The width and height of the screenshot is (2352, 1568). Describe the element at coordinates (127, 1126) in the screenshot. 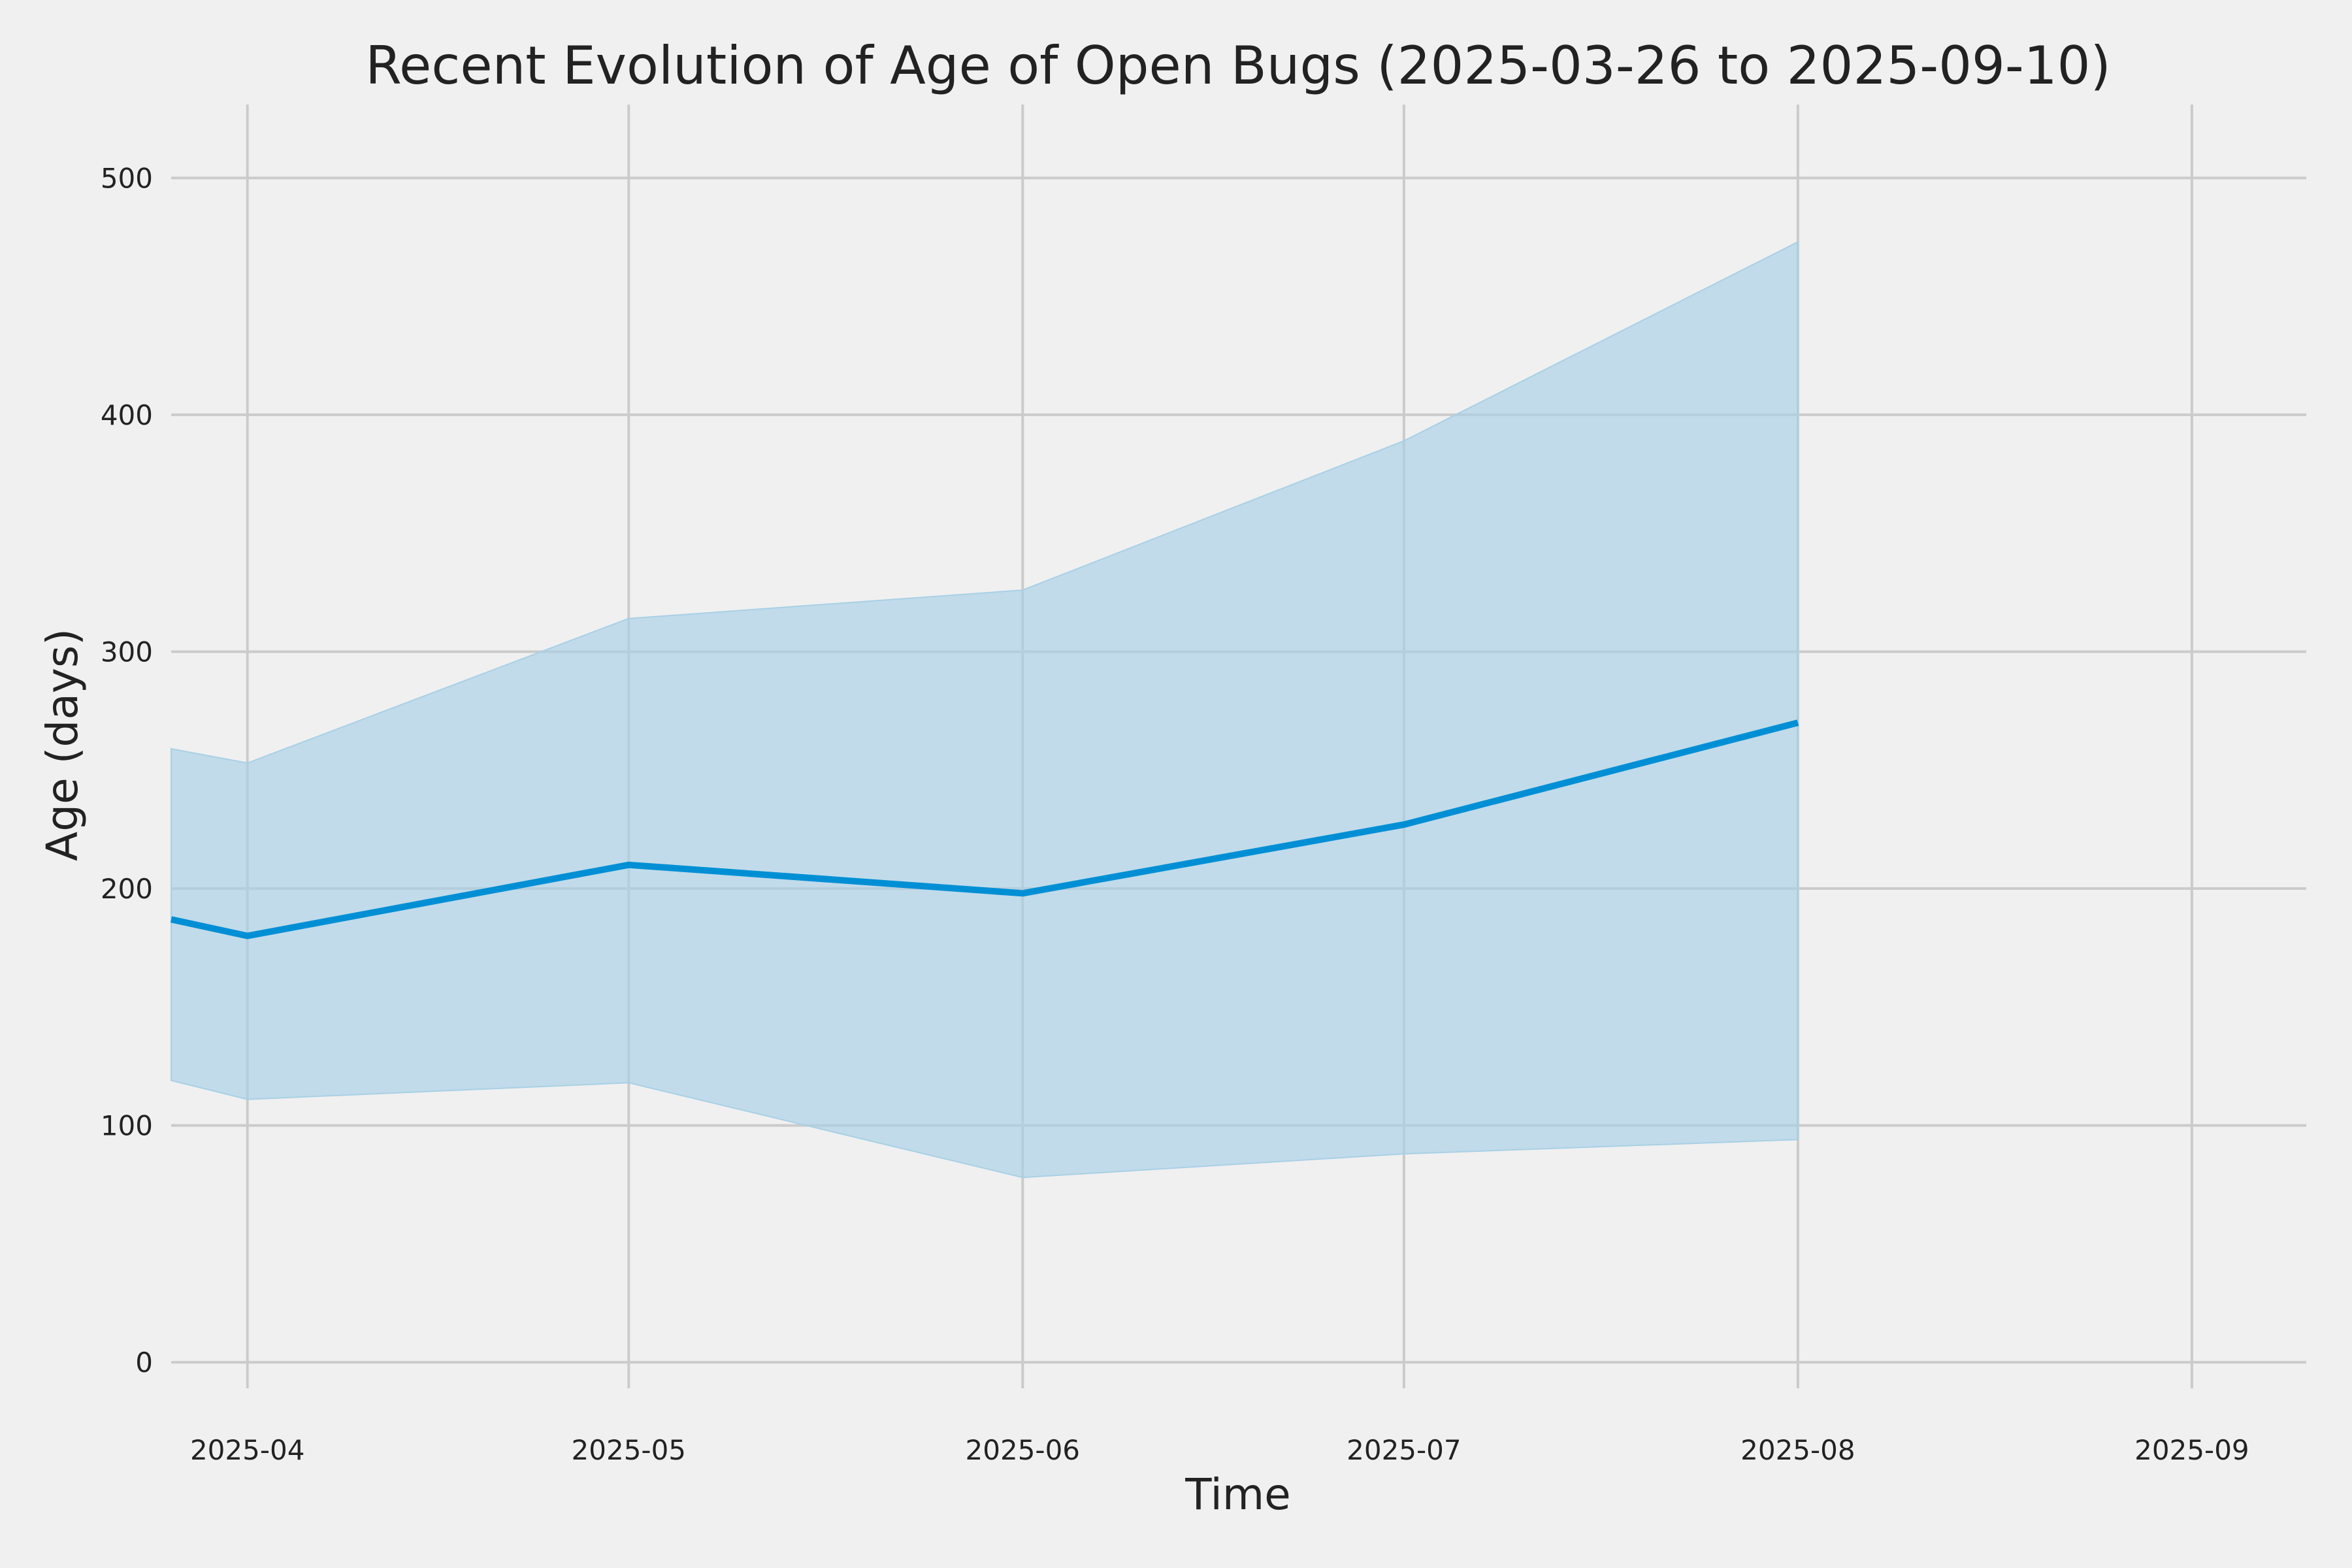

I see `y-tick-label: 100` at that location.